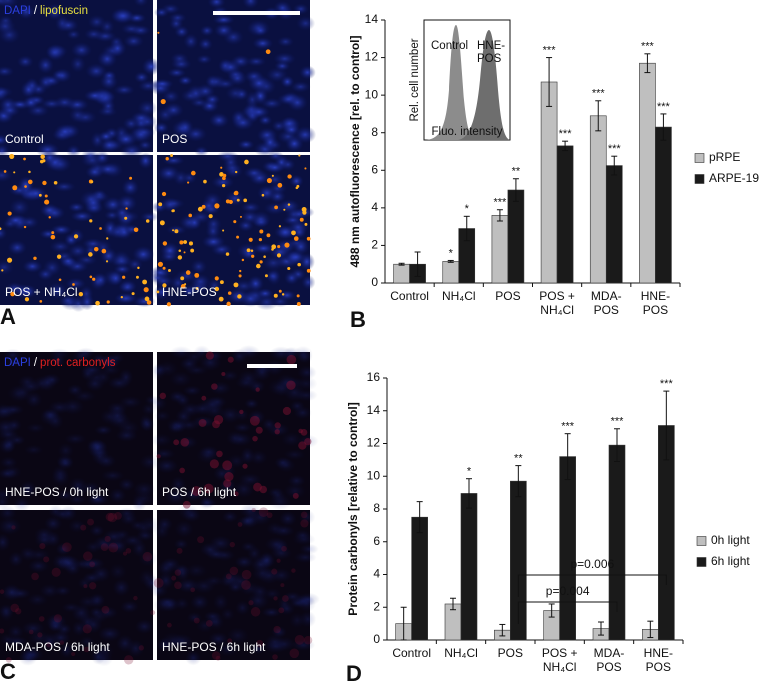  I want to click on stain-legend: DAPI / prot. carbonyls, so click(60, 363).